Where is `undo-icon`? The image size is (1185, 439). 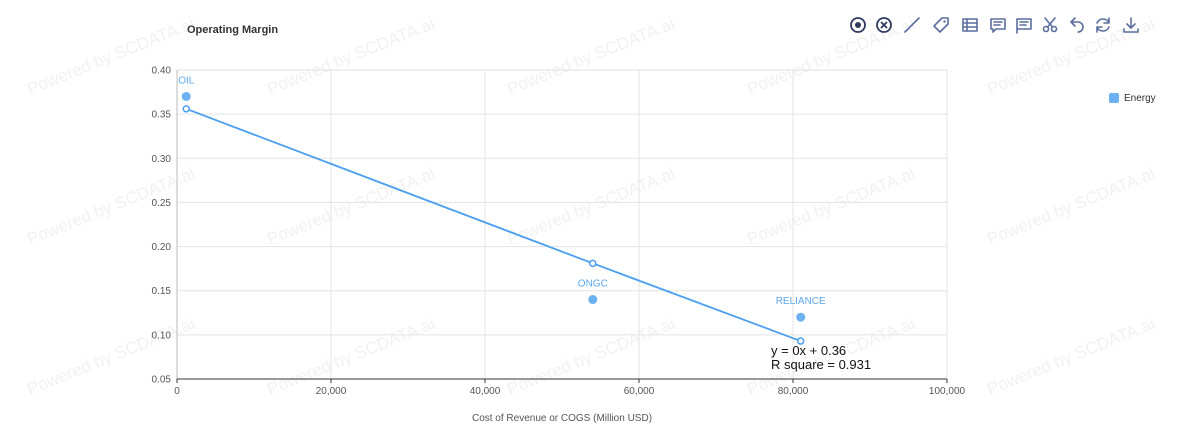 undo-icon is located at coordinates (1077, 25).